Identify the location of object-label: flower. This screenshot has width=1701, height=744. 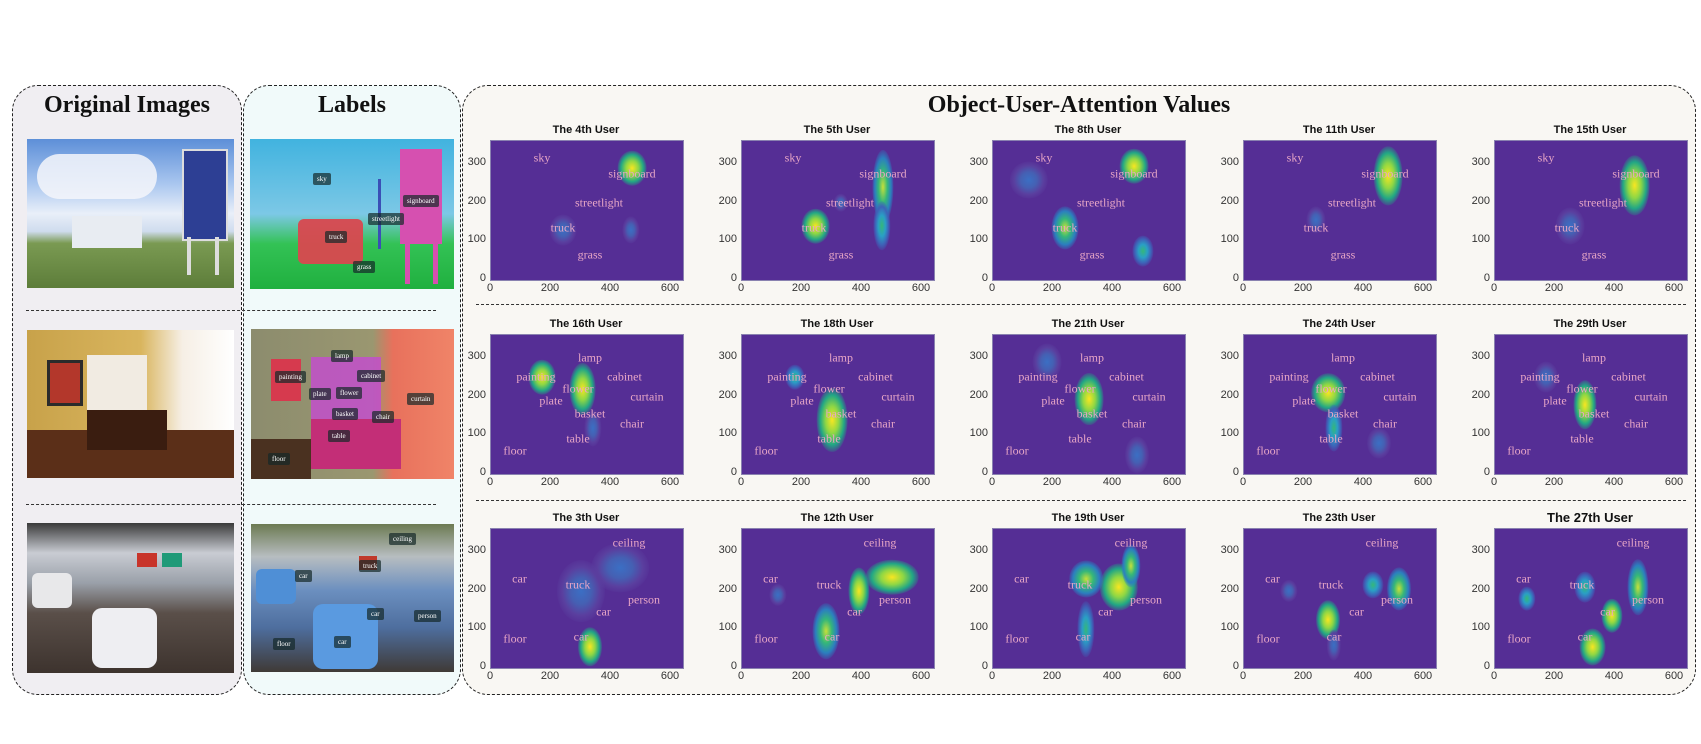
(829, 388).